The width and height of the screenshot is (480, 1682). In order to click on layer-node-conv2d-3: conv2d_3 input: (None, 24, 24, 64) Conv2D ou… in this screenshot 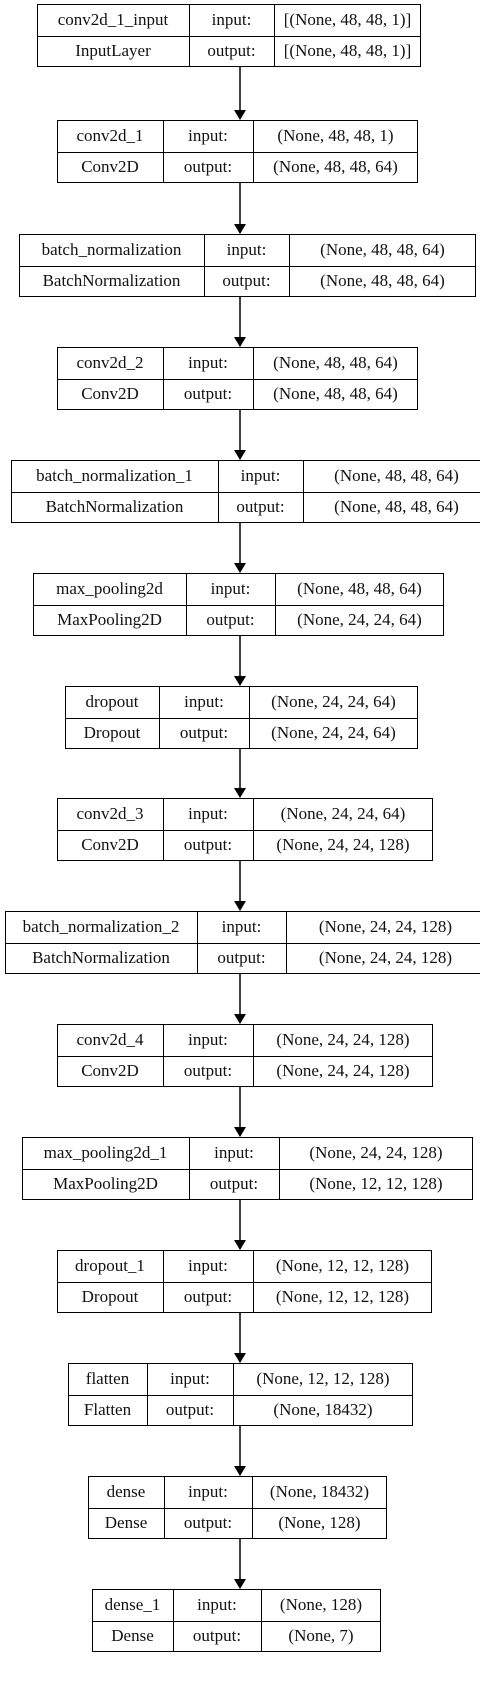, I will do `click(245, 829)`.